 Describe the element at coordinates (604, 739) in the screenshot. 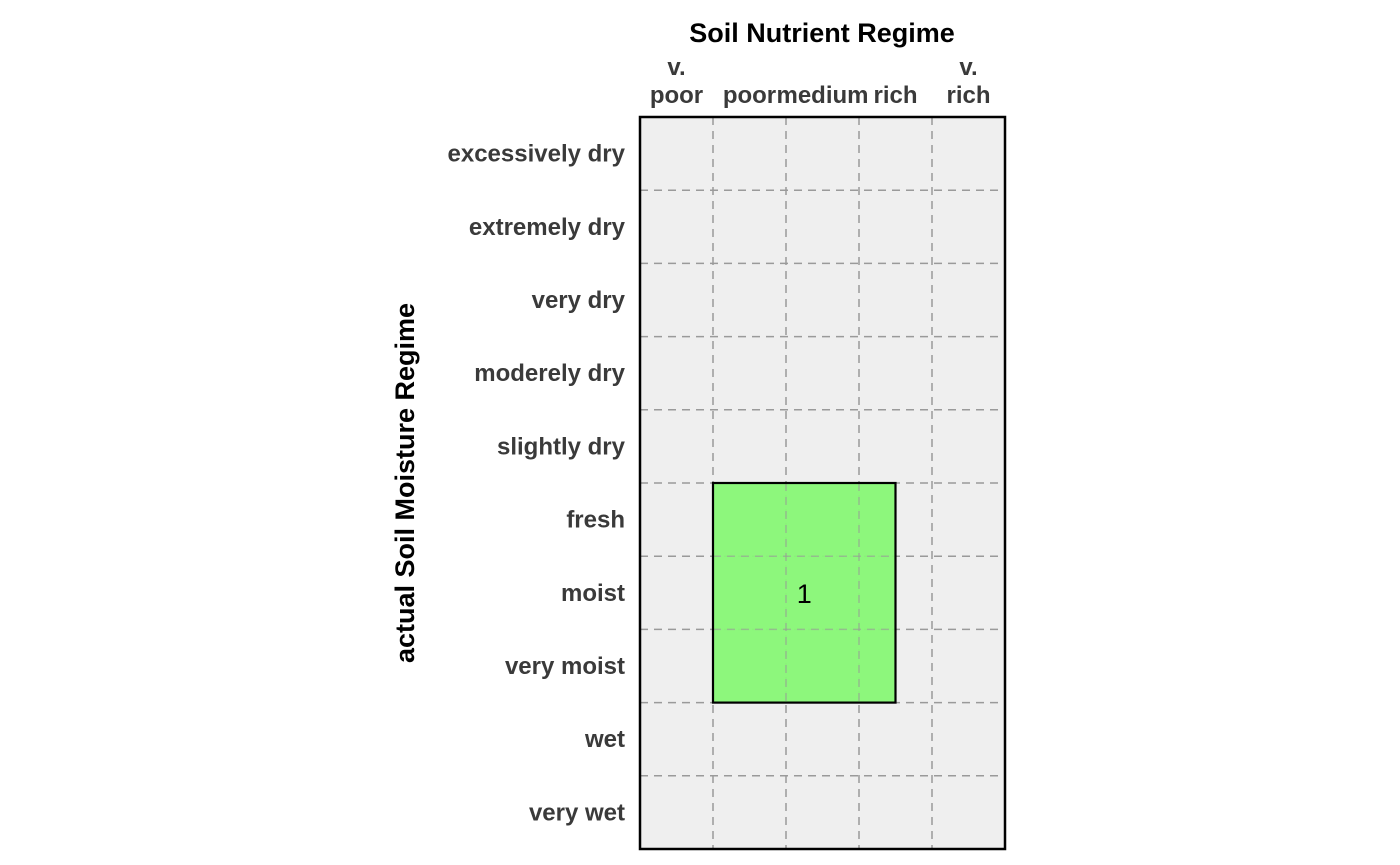

I see `y-tick-label: wet` at that location.